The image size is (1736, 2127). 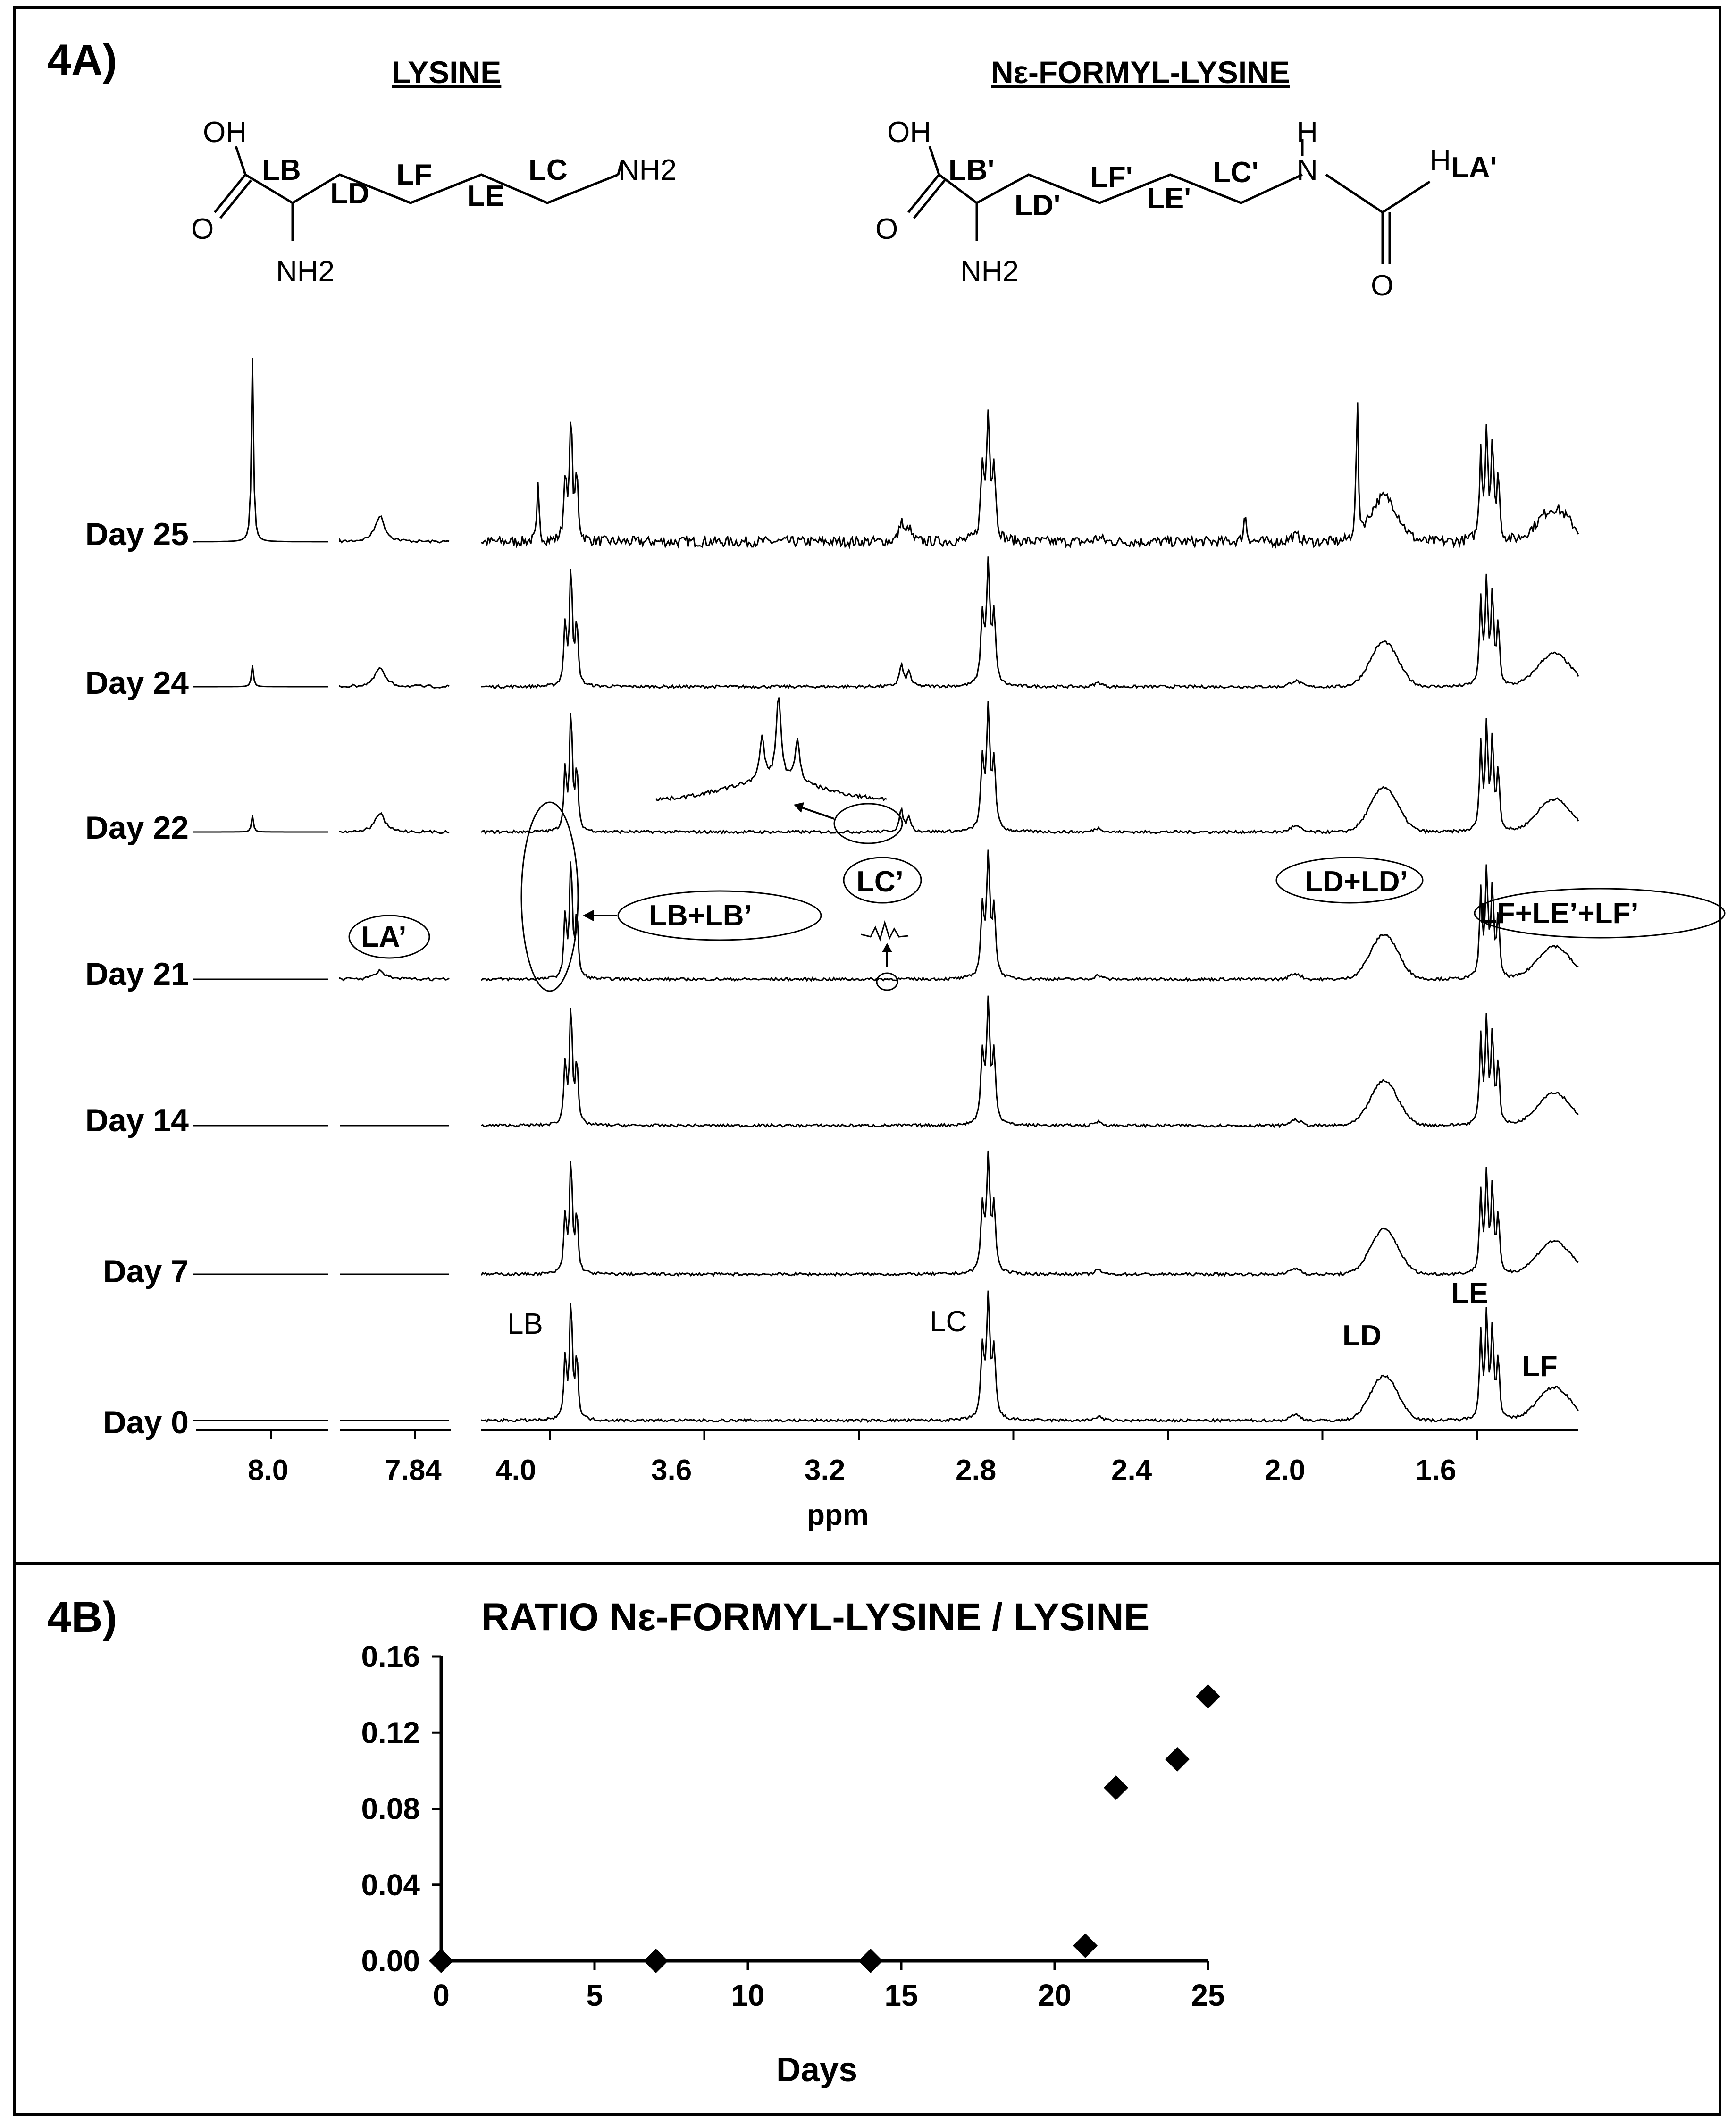 What do you see at coordinates (282, 170) in the screenshot?
I see `lysine-lb: LB` at bounding box center [282, 170].